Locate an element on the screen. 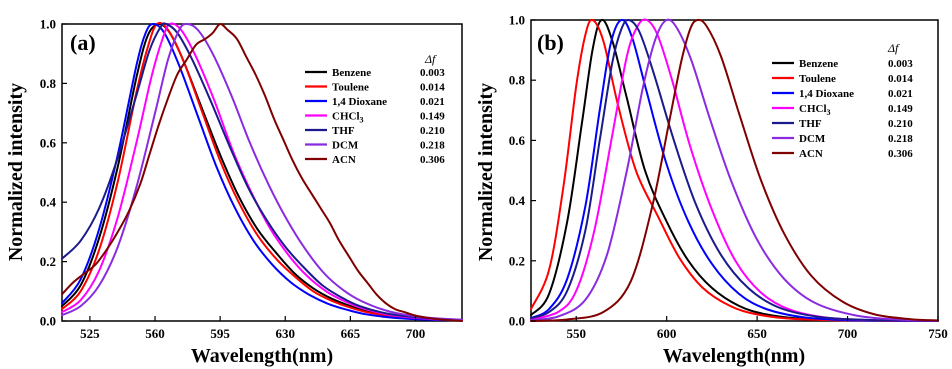 The width and height of the screenshot is (952, 369). panel-a-legend-df-4: 0.210 is located at coordinates (432, 131).